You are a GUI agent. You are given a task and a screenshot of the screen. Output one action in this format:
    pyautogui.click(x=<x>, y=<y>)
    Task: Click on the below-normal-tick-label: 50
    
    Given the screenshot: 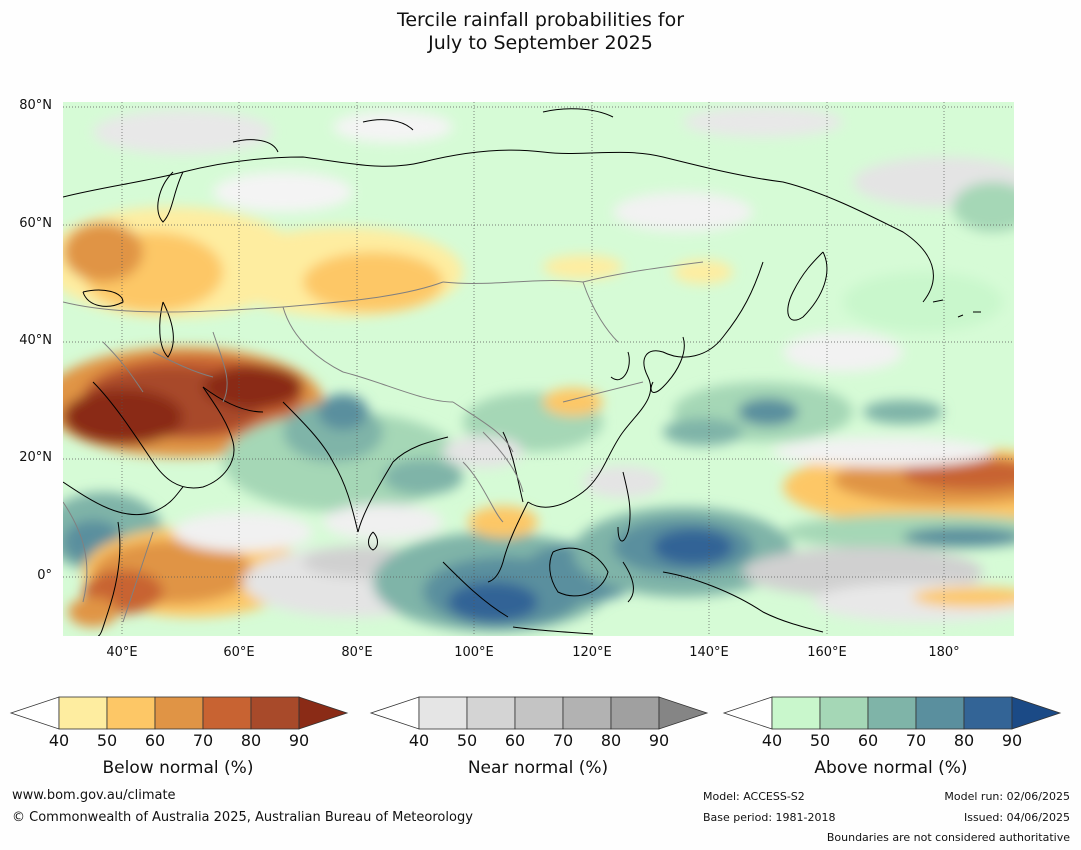 What is the action you would take?
    pyautogui.click(x=107, y=740)
    